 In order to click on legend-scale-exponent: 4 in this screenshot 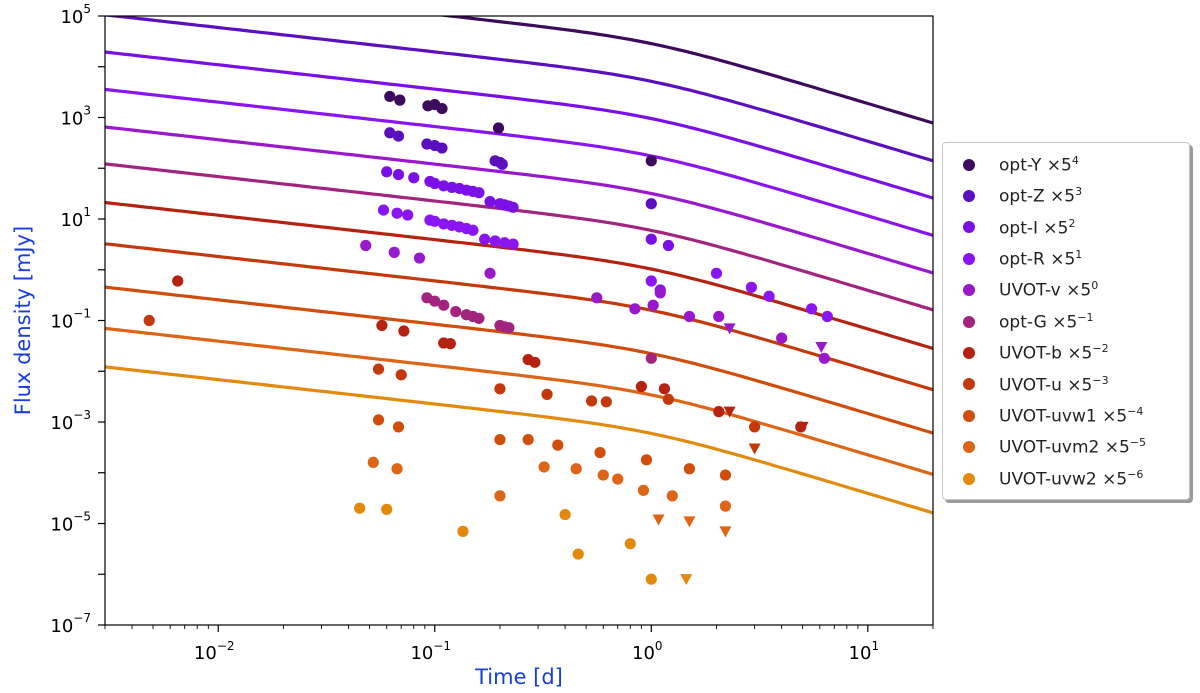, I will do `click(1075, 160)`.